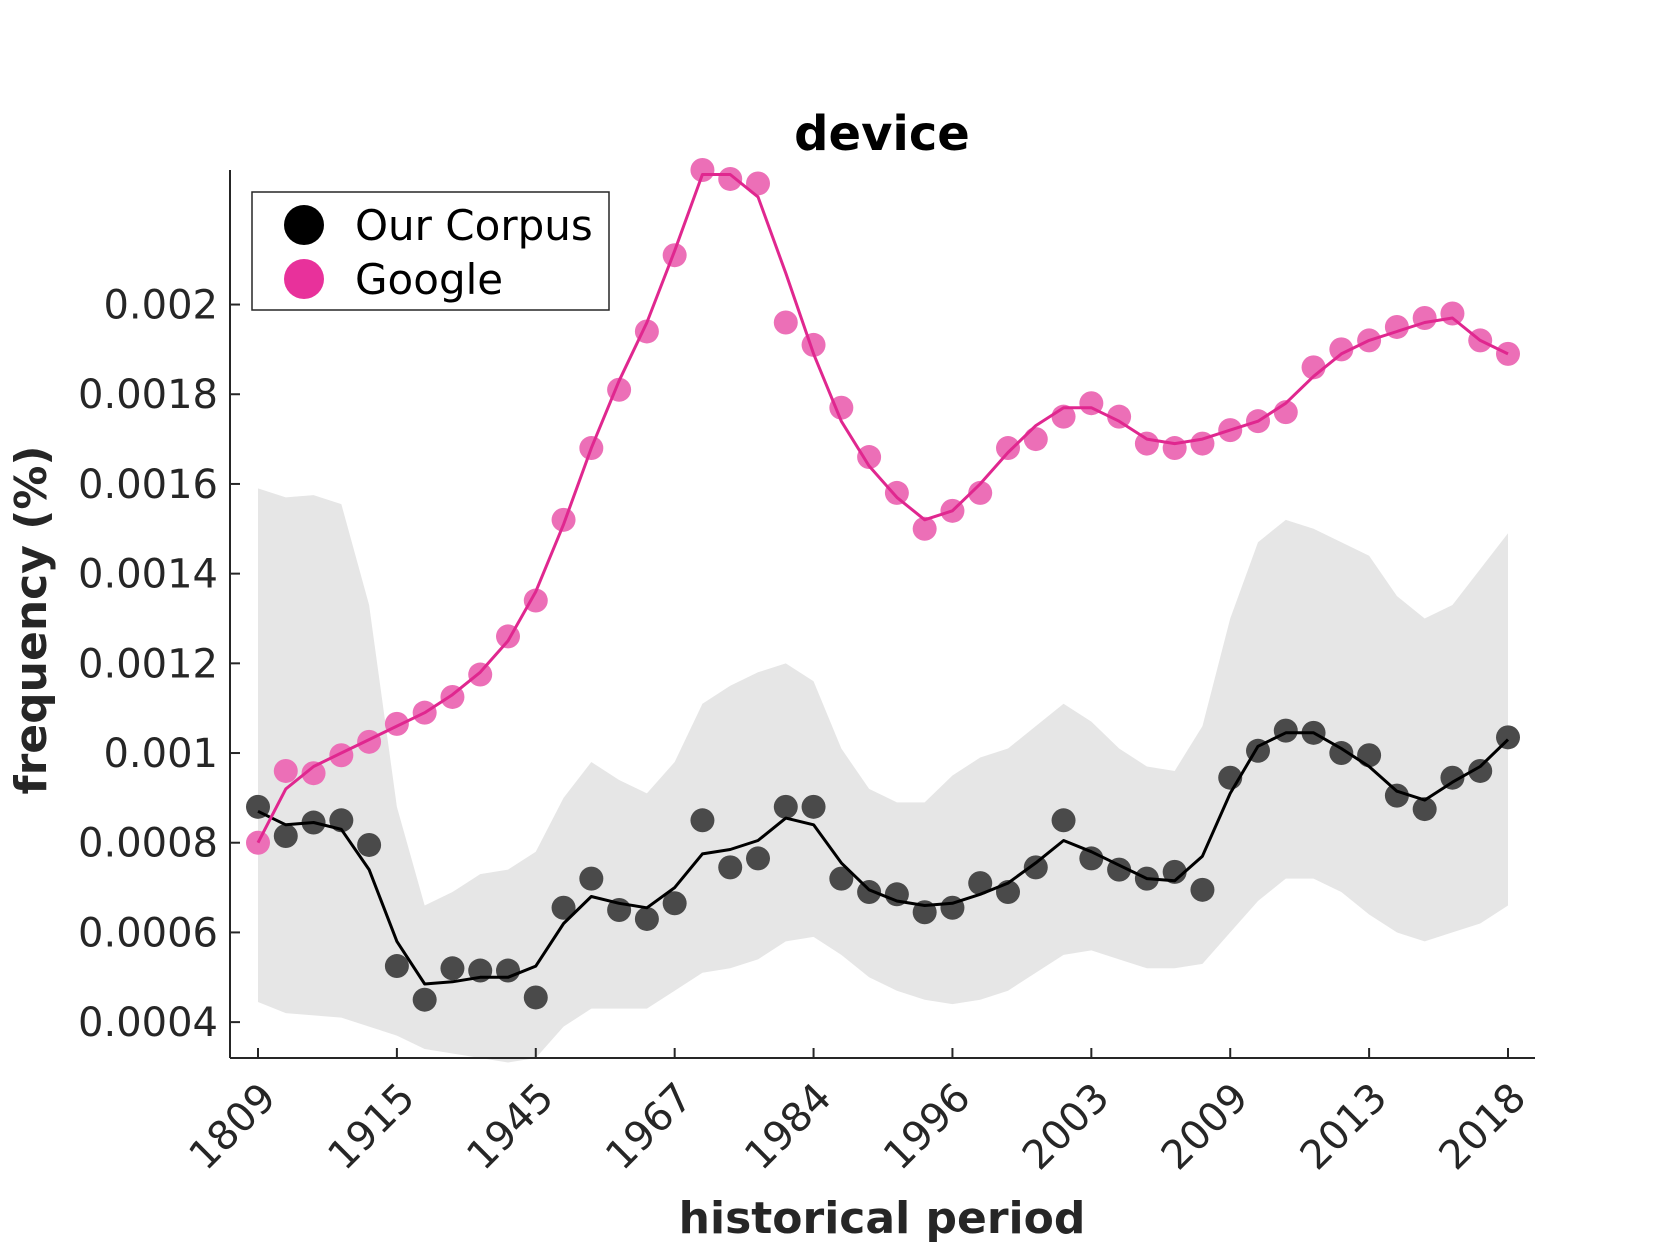  What do you see at coordinates (788, 1127) in the screenshot?
I see `x-tick-label: 1984` at bounding box center [788, 1127].